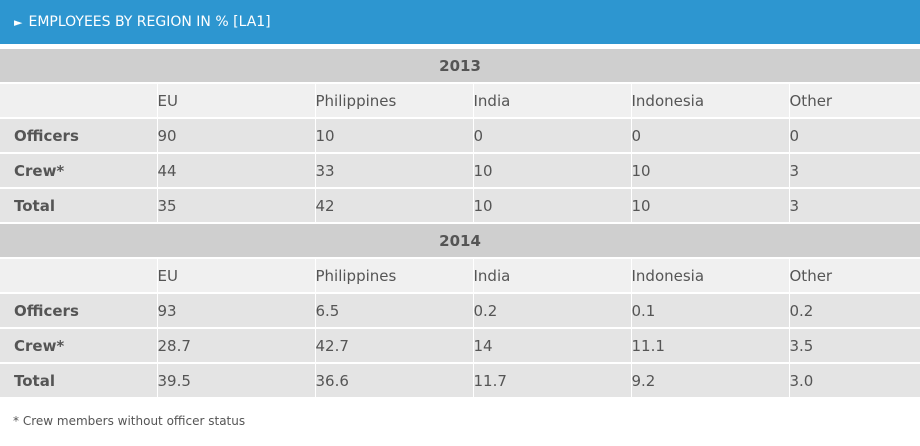 The width and height of the screenshot is (920, 446). I want to click on year-label: 2014, so click(460, 240).